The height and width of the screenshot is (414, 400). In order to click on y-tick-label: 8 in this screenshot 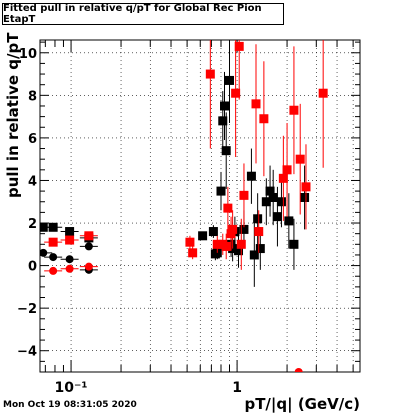, I will do `click(32, 96)`.